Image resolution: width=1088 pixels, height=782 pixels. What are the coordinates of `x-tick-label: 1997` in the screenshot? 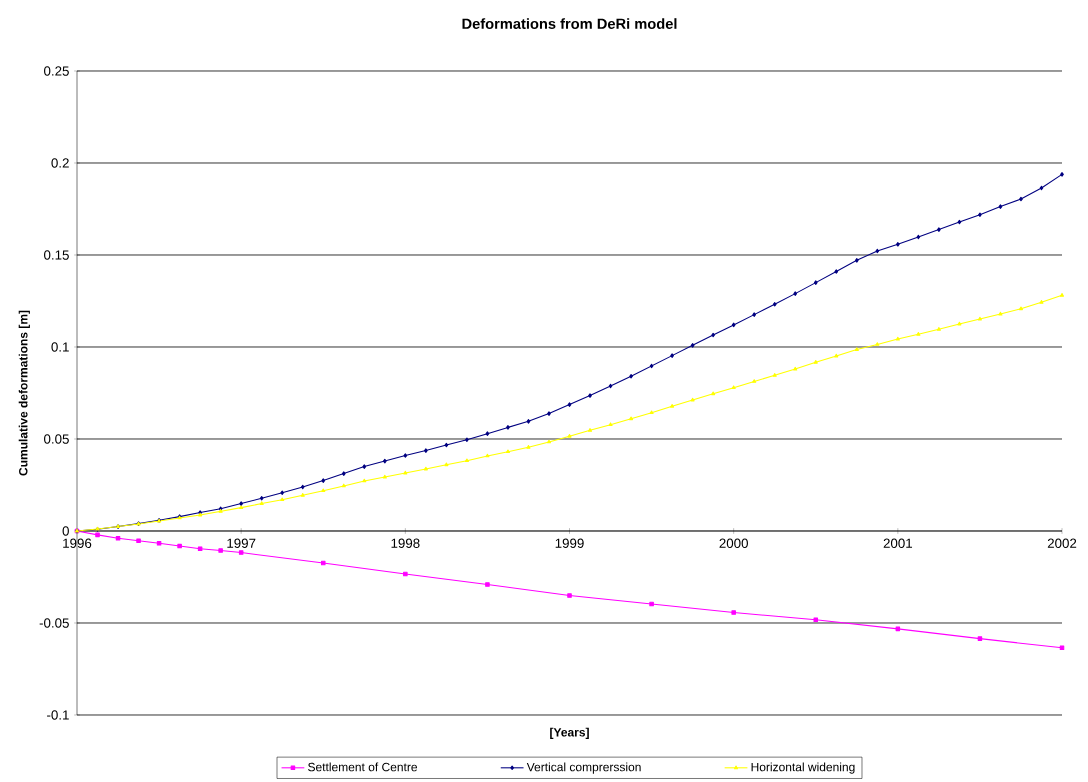 It's located at (241, 543).